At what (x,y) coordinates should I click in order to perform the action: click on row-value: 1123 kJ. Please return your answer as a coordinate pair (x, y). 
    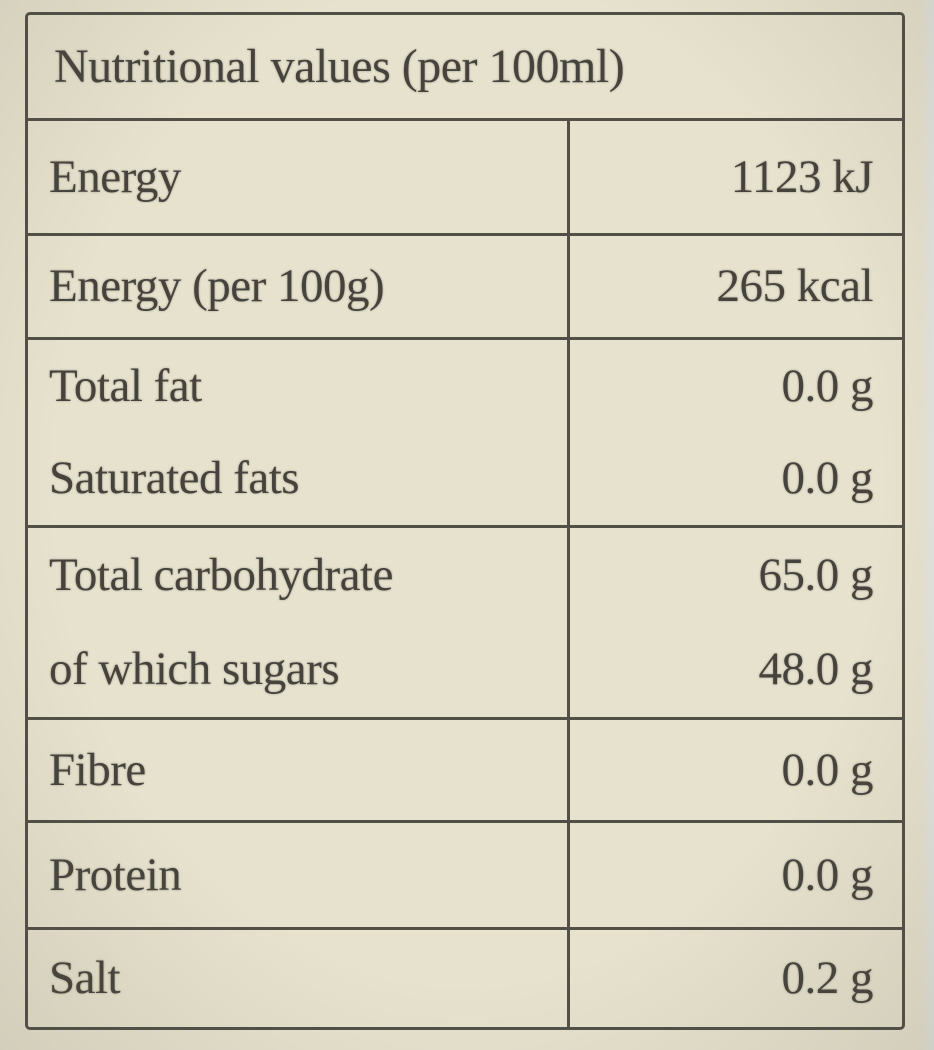
    Looking at the image, I should click on (802, 176).